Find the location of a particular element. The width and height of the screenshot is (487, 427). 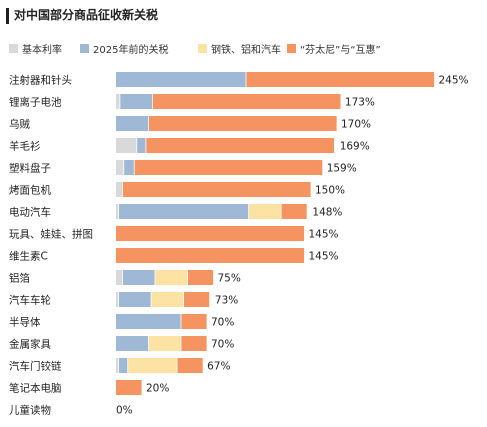

category-label: 玩具、娃娃、拼图 is located at coordinates (51, 234).